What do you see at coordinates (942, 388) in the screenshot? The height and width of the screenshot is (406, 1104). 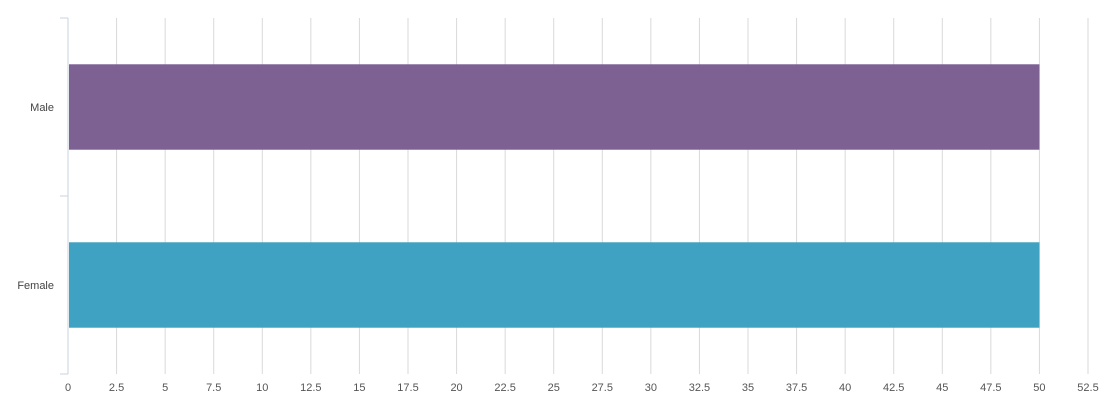 I see `x-tick-label: 45` at bounding box center [942, 388].